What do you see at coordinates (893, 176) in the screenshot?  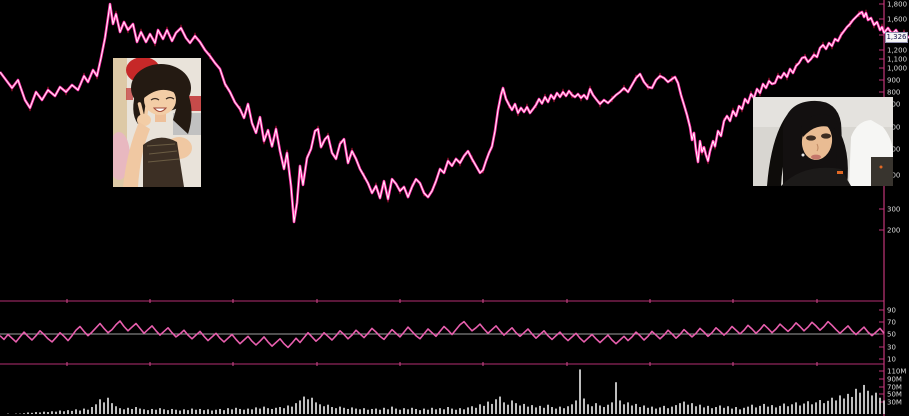 I see `axis-tick-label: 400` at bounding box center [893, 176].